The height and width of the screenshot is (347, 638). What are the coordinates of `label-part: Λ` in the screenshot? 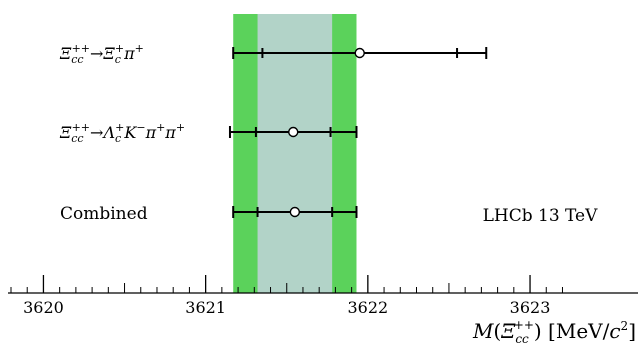 It's located at (108, 132).